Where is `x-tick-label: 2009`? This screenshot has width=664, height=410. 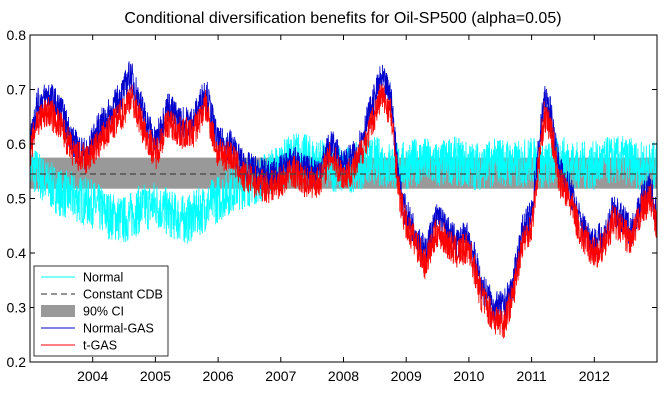 x-tick-label: 2009 is located at coordinates (406, 376).